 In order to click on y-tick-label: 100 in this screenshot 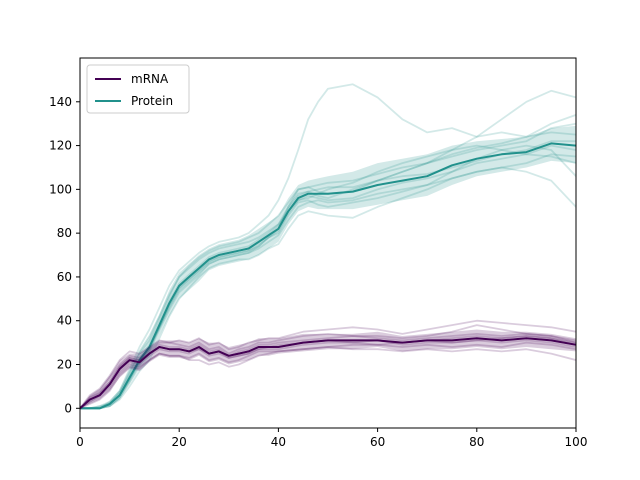, I will do `click(60, 189)`.